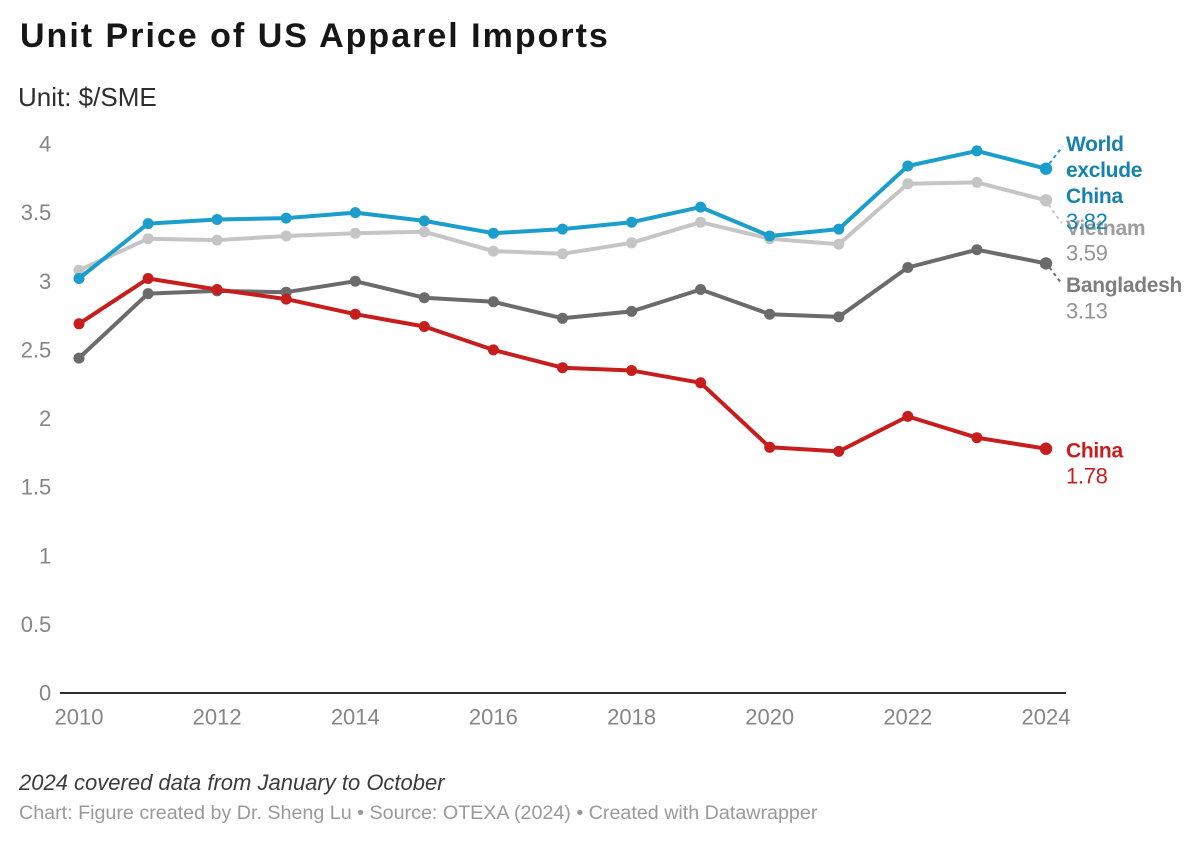 The height and width of the screenshot is (845, 1199). I want to click on svg-text: 3.82, so click(1087, 221).